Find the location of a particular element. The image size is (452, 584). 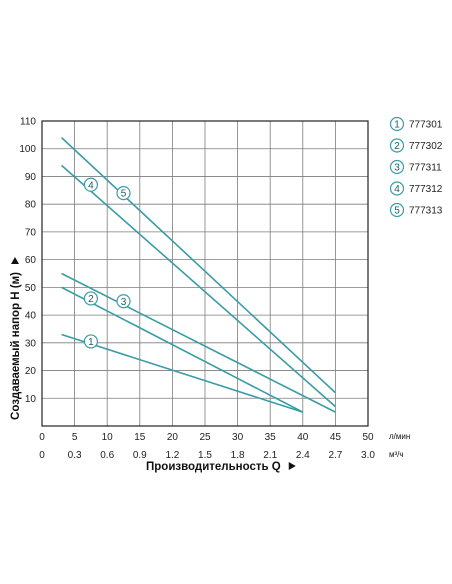

legend-marker-label-1: 1 is located at coordinates (397, 125).